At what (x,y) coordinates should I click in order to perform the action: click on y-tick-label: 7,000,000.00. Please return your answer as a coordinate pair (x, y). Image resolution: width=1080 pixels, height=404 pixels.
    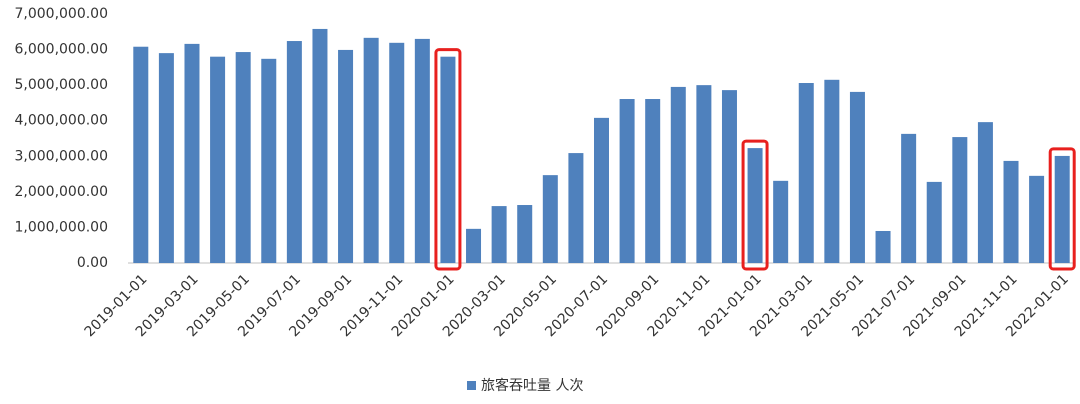
    Looking at the image, I should click on (61, 14).